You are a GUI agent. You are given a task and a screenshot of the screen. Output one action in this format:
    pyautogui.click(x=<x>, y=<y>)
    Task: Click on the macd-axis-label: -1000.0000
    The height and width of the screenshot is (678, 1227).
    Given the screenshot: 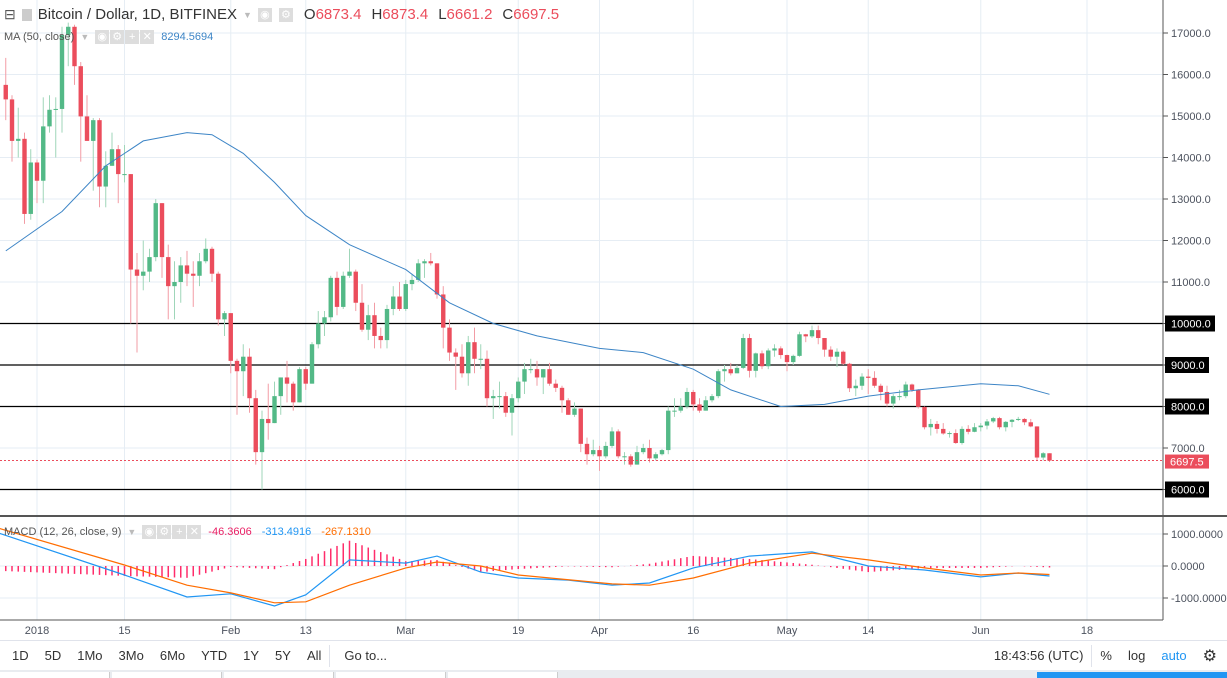 What is the action you would take?
    pyautogui.click(x=1199, y=599)
    